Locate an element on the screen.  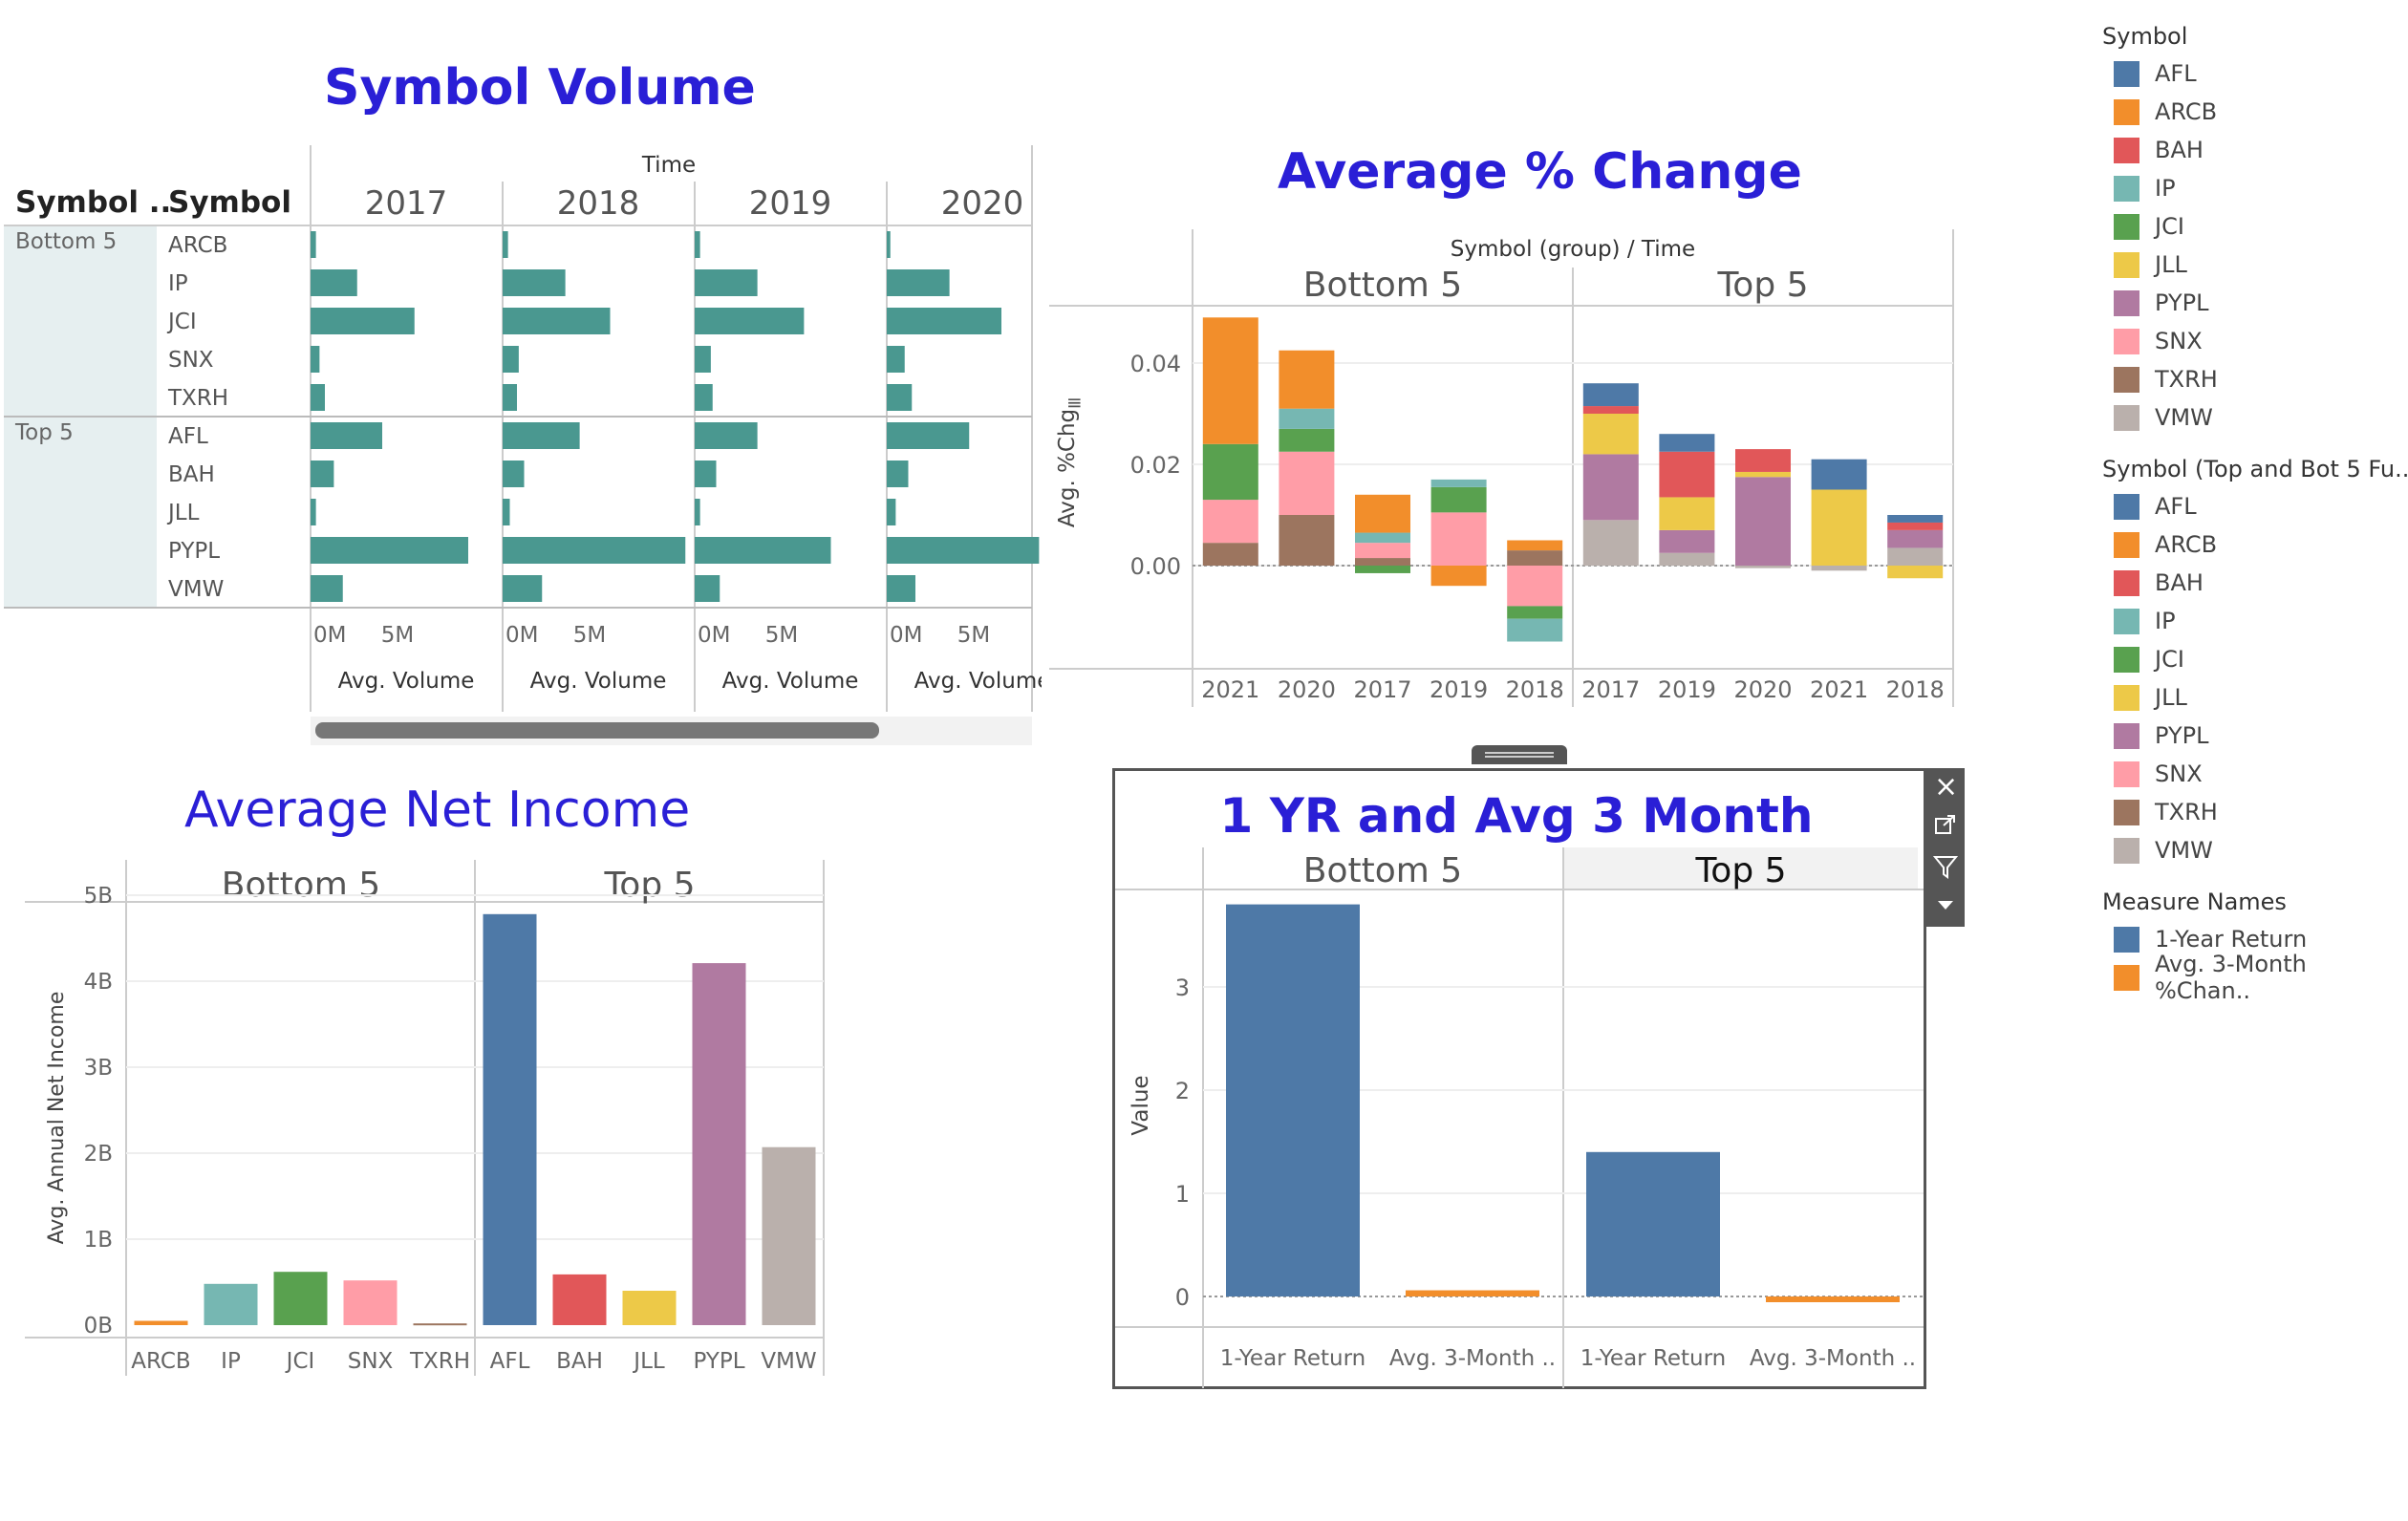
one-year-return-bar is located at coordinates (1653, 1224).